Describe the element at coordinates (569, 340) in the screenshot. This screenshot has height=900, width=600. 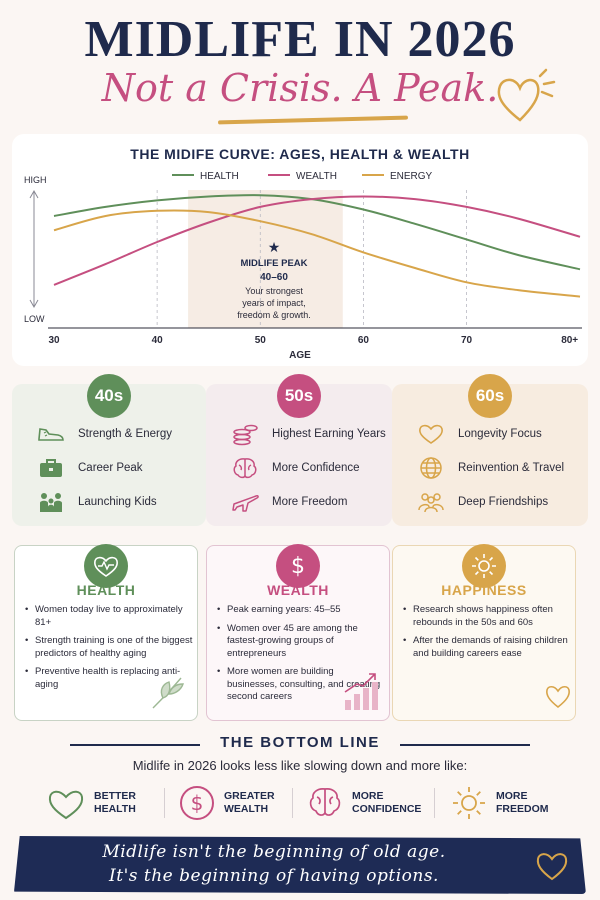
I see `x-tick-label: 80+` at that location.